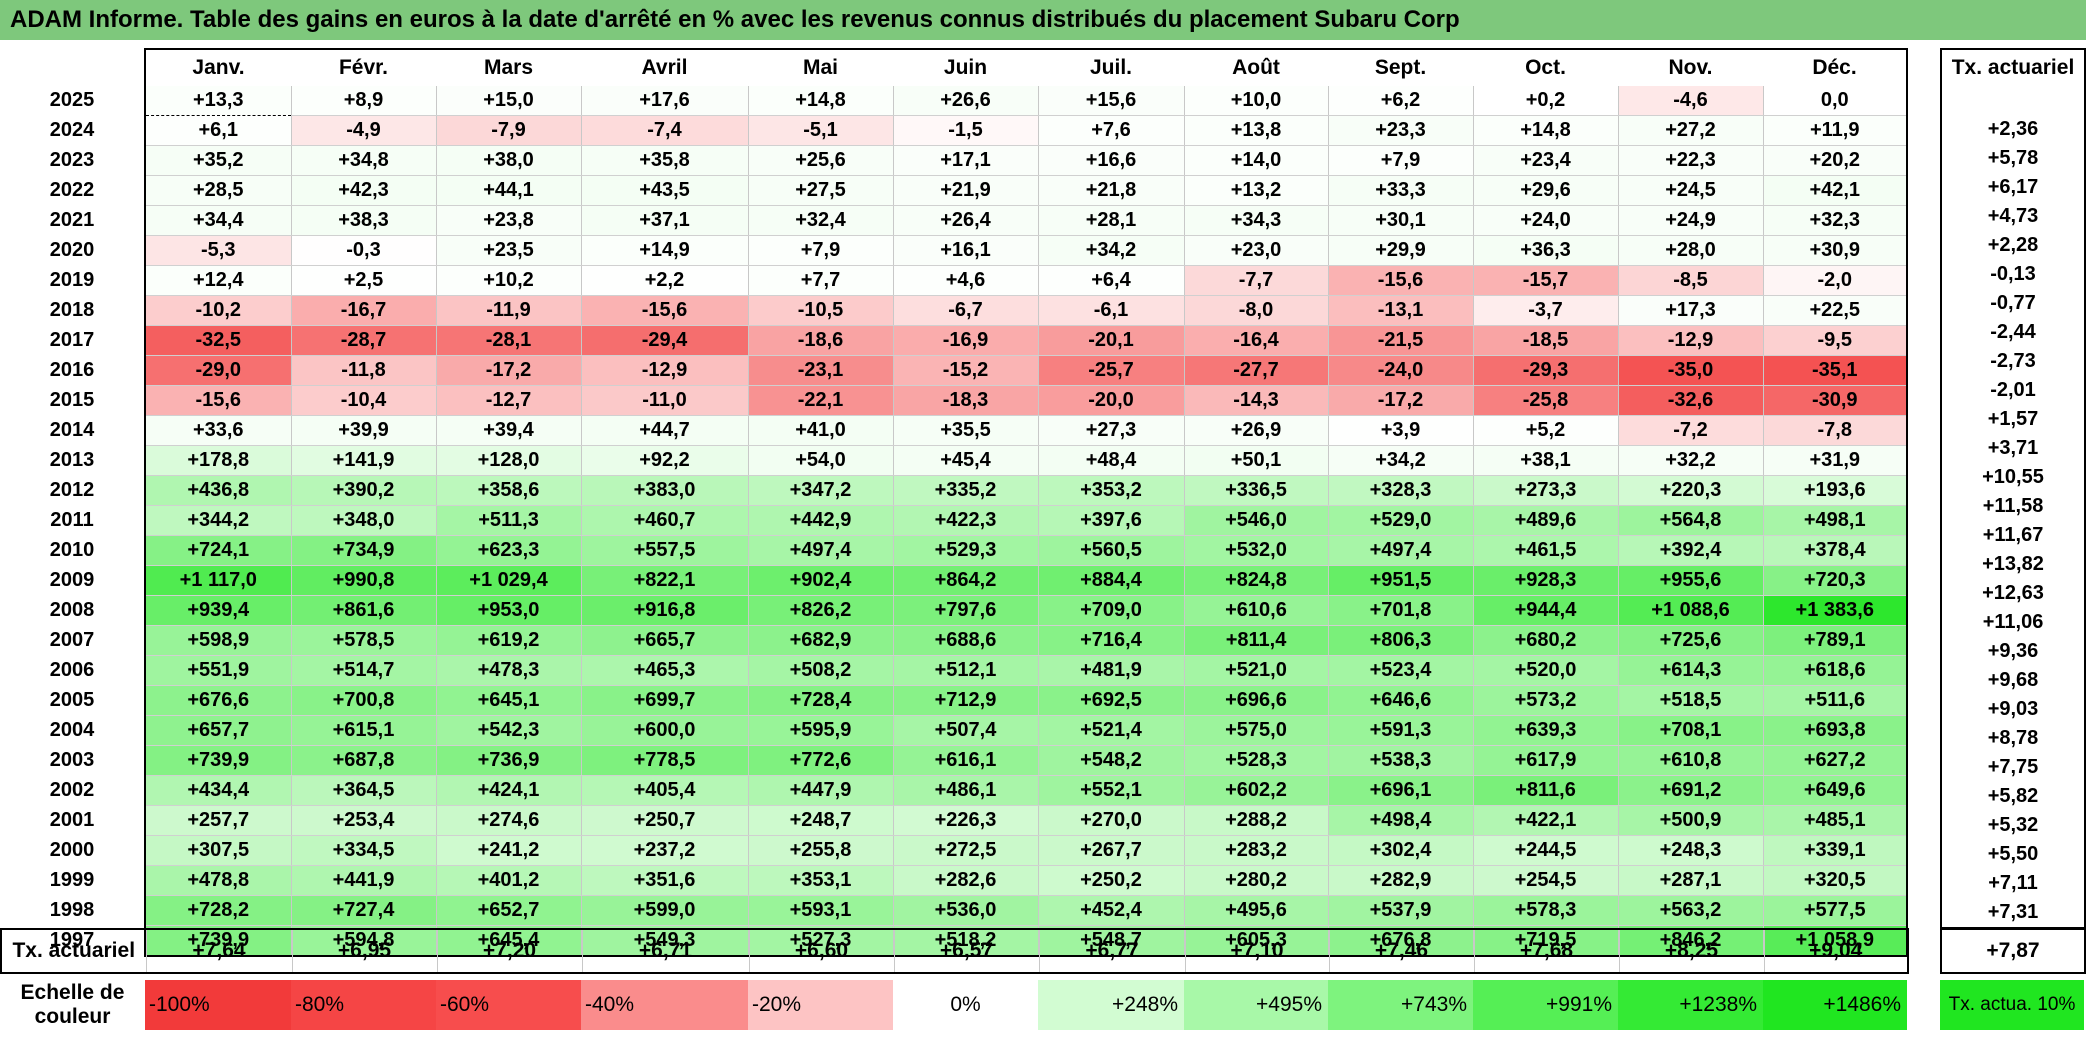 This screenshot has height=1037, width=2086. Describe the element at coordinates (508, 310) in the screenshot. I see `gain-cell: -11,9` at that location.